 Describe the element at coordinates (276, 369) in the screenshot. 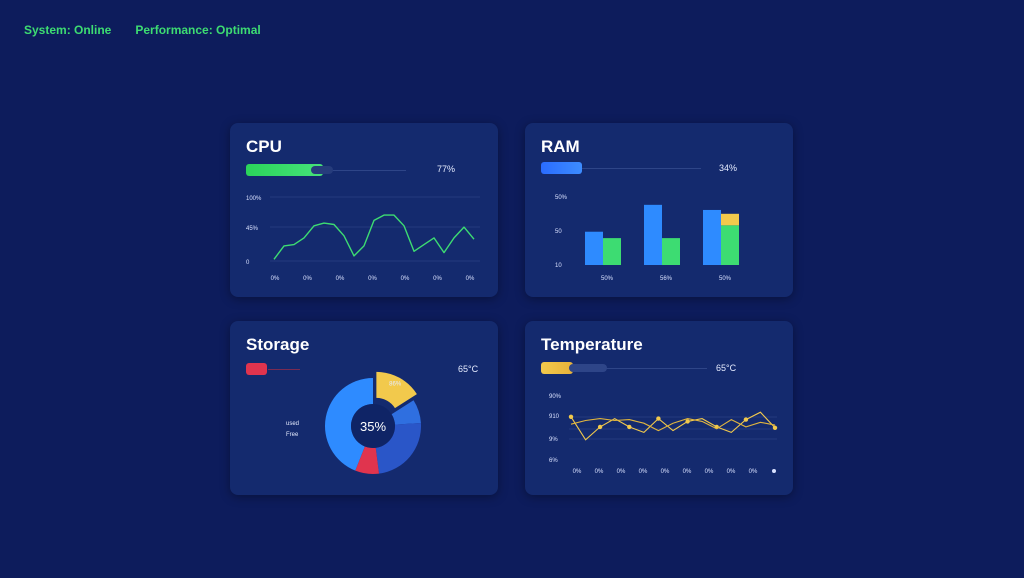

I see `storage-progress-bar` at that location.